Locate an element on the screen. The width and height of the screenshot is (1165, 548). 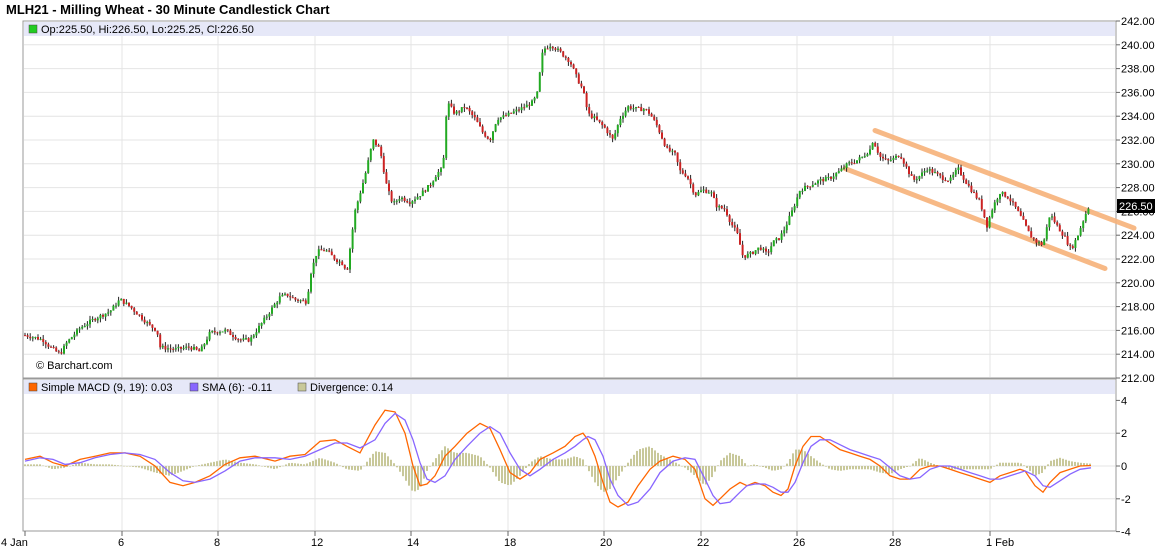
x-tick-label: 8 is located at coordinates (217, 542).